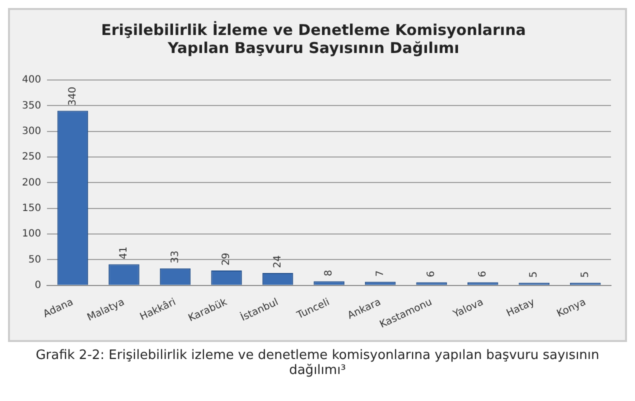 Image resolution: width=635 pixels, height=401 pixels. Describe the element at coordinates (317, 363) in the screenshot. I see `text: Grafik 2-2: Erişilebilirlik izleme ve denetleme komisyonlarına yapılan başvuru sayısının dağılımı³` at that location.